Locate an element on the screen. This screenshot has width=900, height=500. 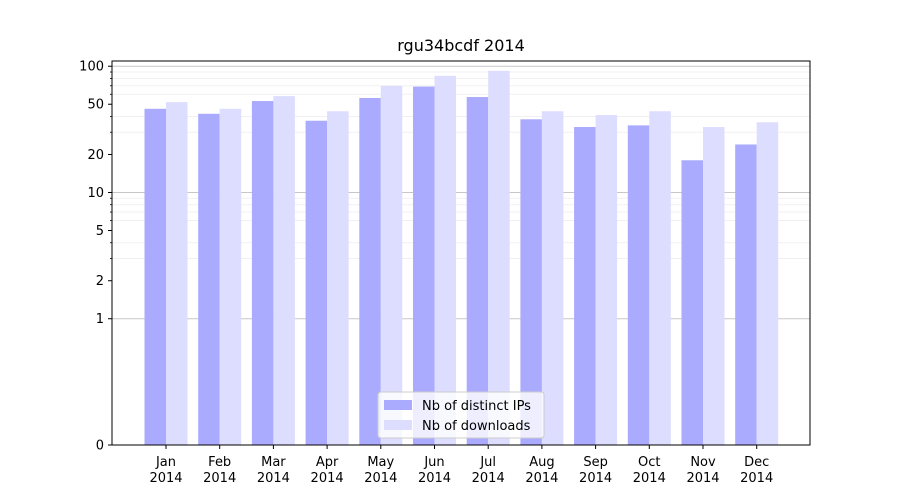
legend-box is located at coordinates (461, 415).